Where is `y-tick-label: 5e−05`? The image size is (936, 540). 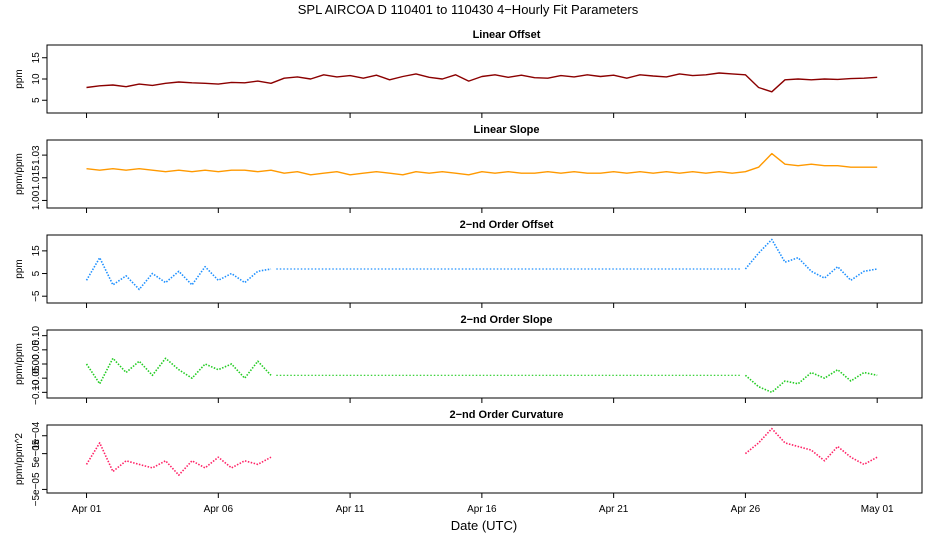 y-tick-label: 5e−05 is located at coordinates (36, 453).